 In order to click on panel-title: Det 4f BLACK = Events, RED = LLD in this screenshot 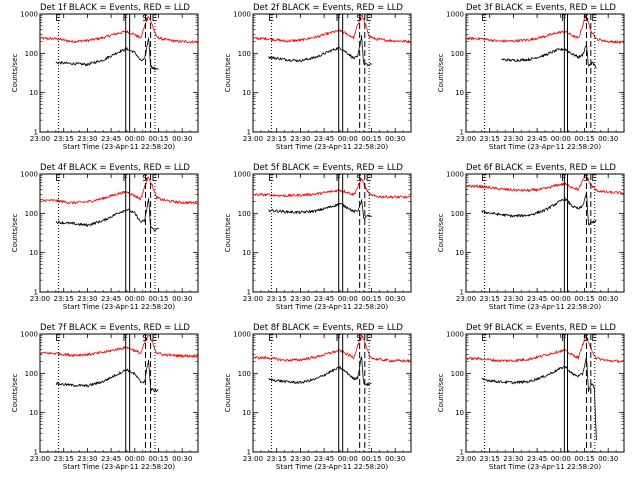, I will do `click(115, 168)`.